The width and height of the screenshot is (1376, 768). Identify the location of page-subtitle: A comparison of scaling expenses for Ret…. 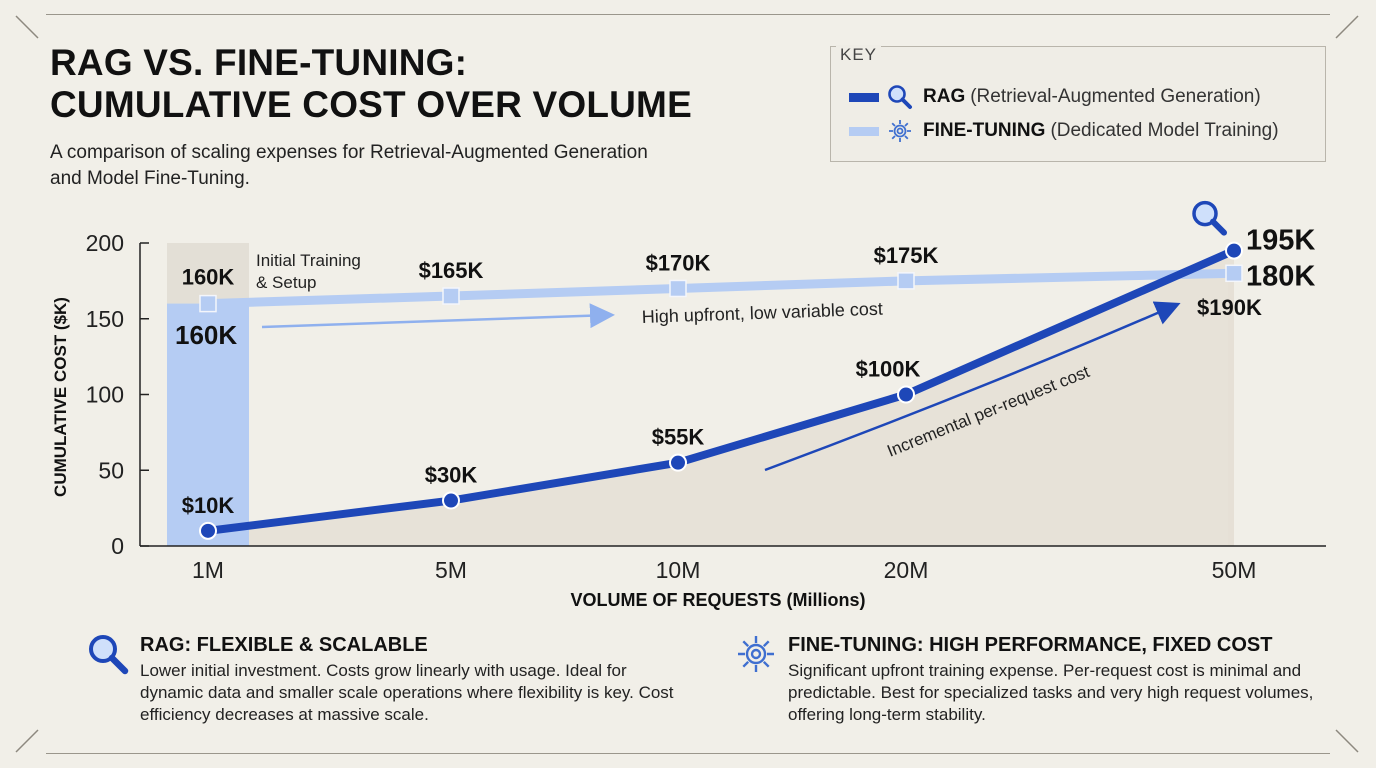
(349, 165).